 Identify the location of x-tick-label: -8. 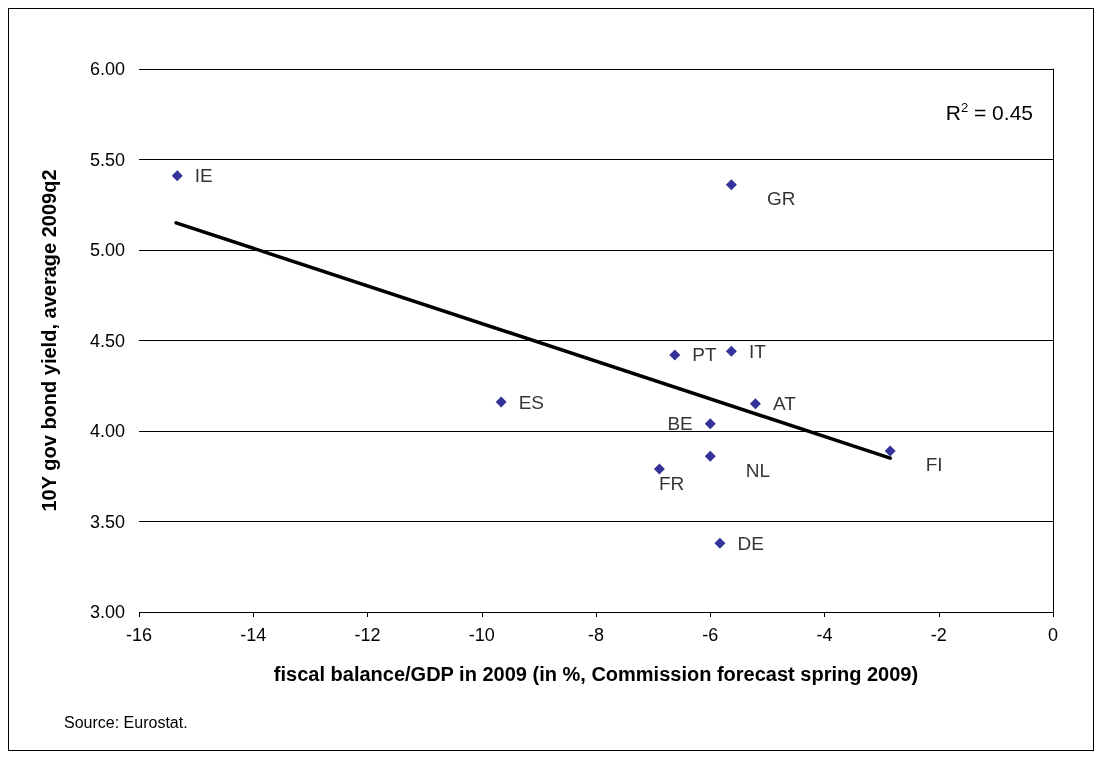
(596, 635).